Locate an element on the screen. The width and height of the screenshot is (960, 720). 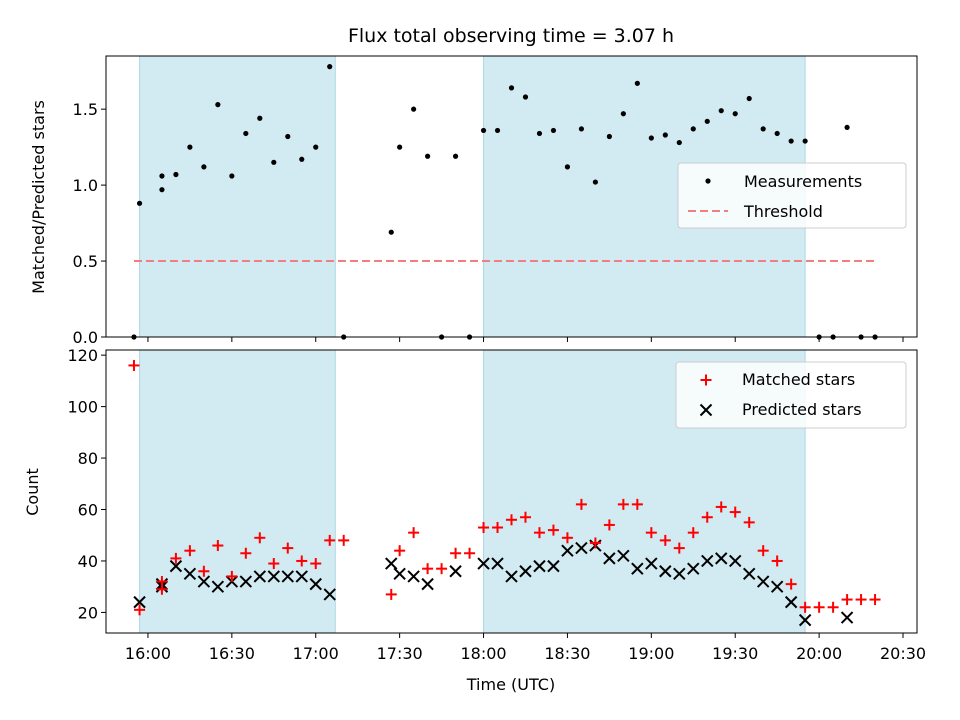
legend-threshold-label: Threshold is located at coordinates (783, 211).